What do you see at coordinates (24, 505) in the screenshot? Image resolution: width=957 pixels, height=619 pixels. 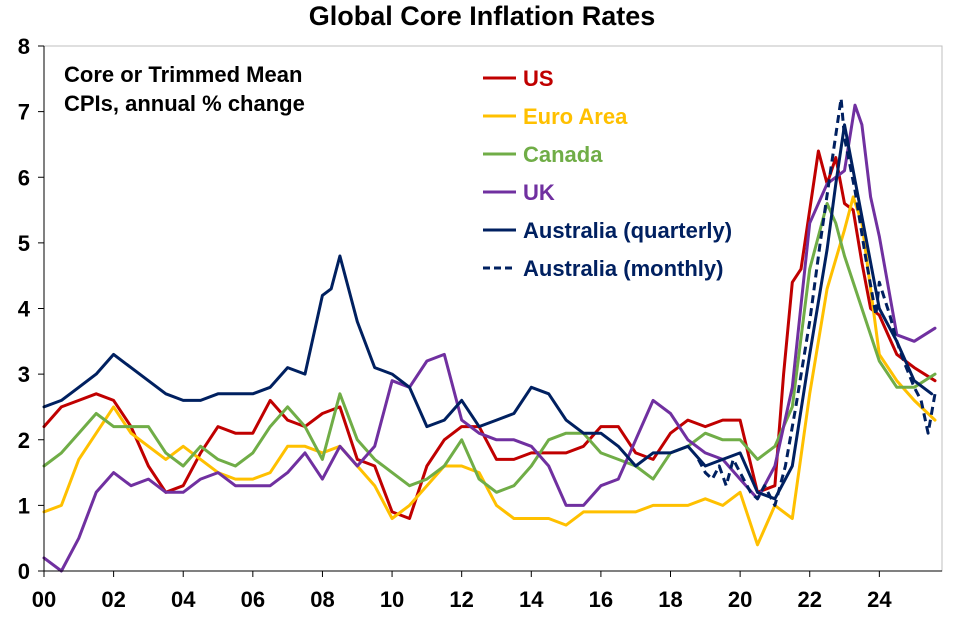 I see `y-tick-label: 1` at bounding box center [24, 505].